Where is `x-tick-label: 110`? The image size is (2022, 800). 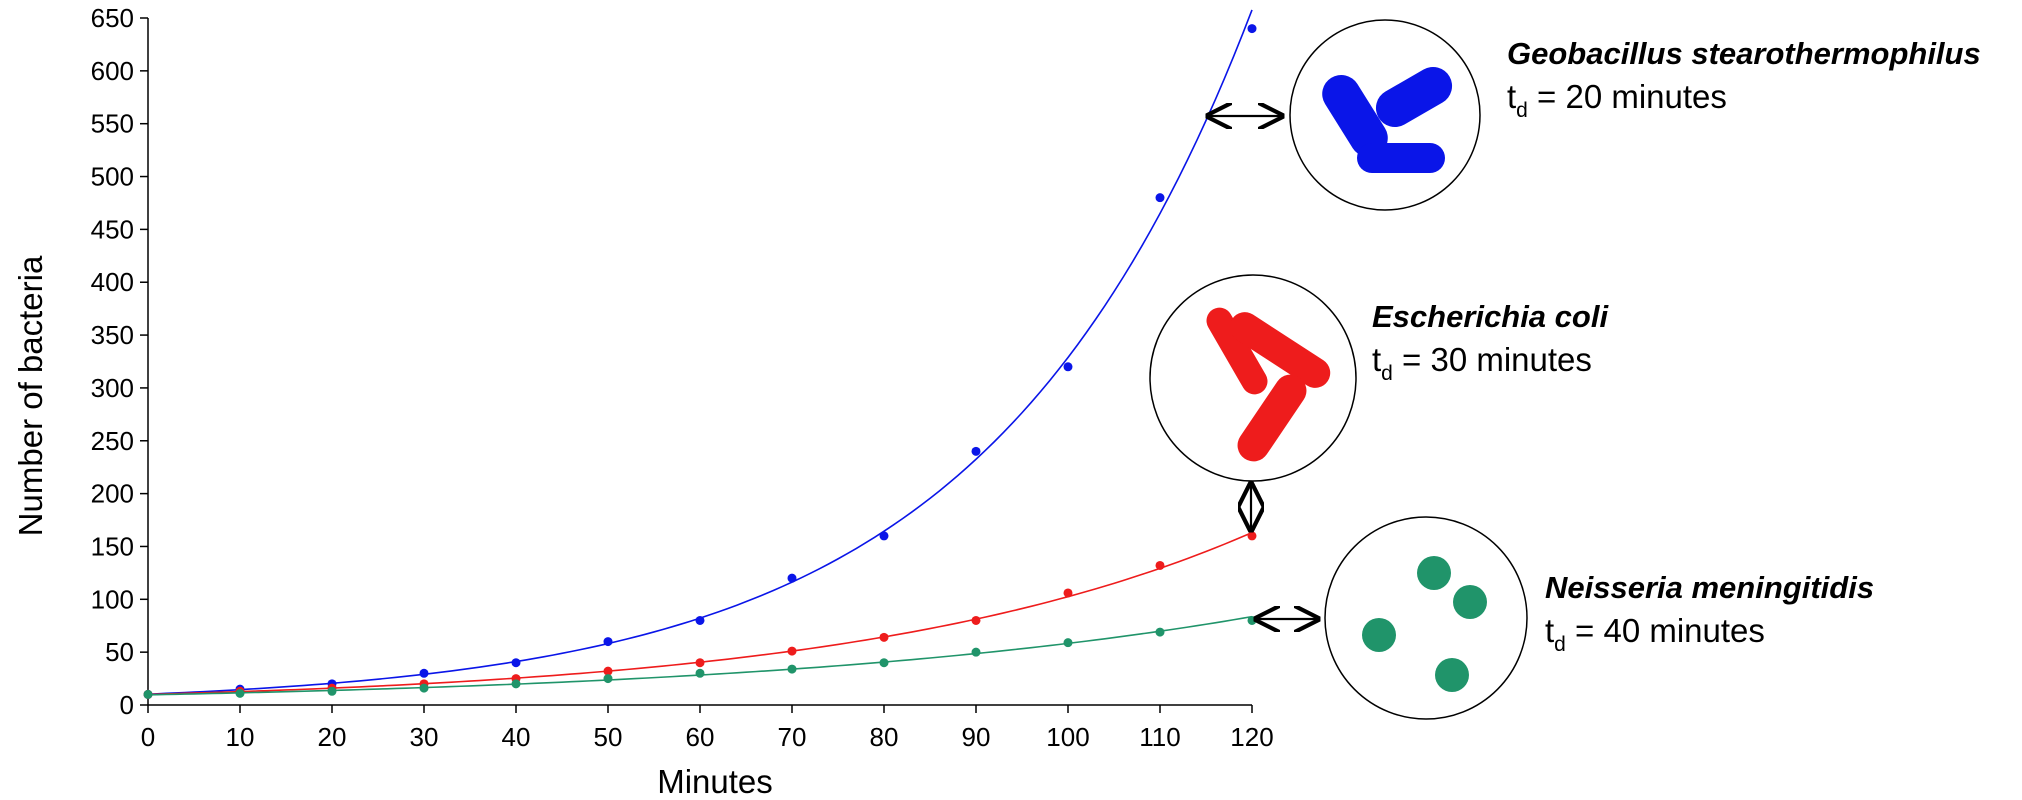 x-tick-label: 110 is located at coordinates (1159, 737).